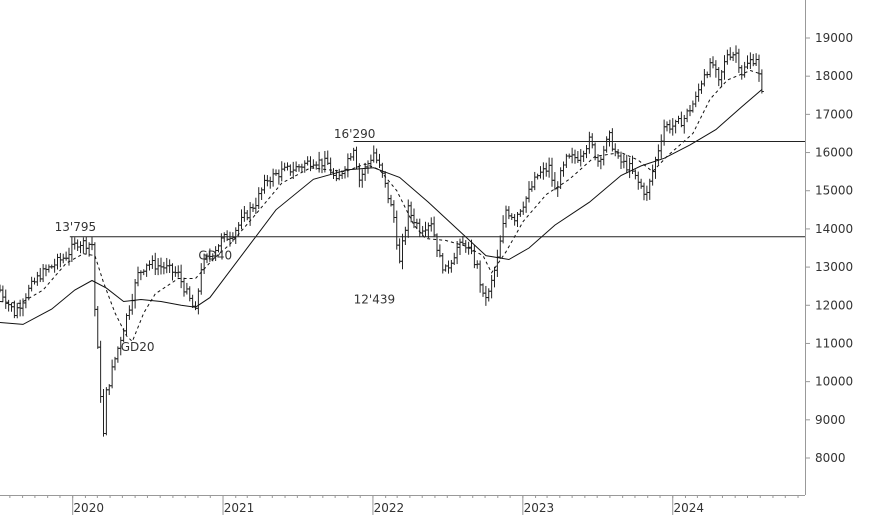 The height and width of the screenshot is (515, 874). What do you see at coordinates (834, 382) in the screenshot?
I see `y-tick-label: 10000` at bounding box center [834, 382].